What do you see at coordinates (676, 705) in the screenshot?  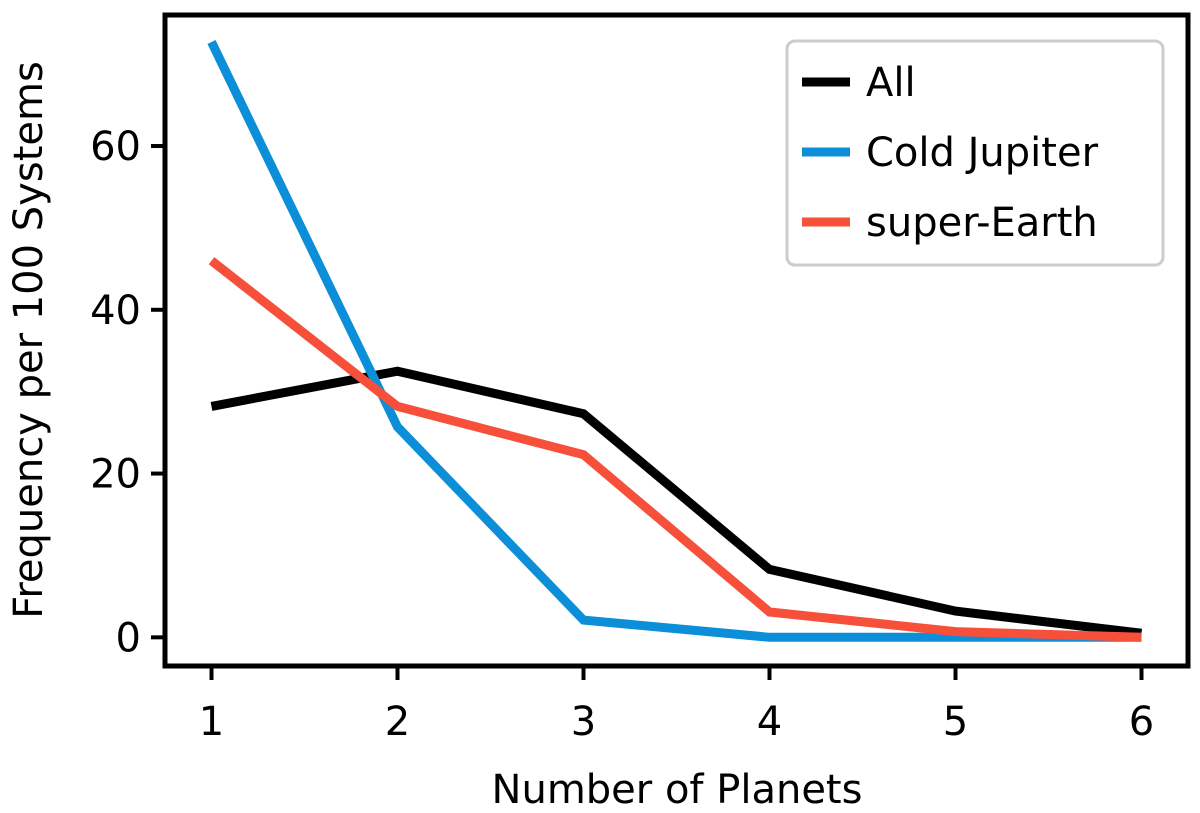 I see `x-axis: 1 2 3 4 5 6` at bounding box center [676, 705].